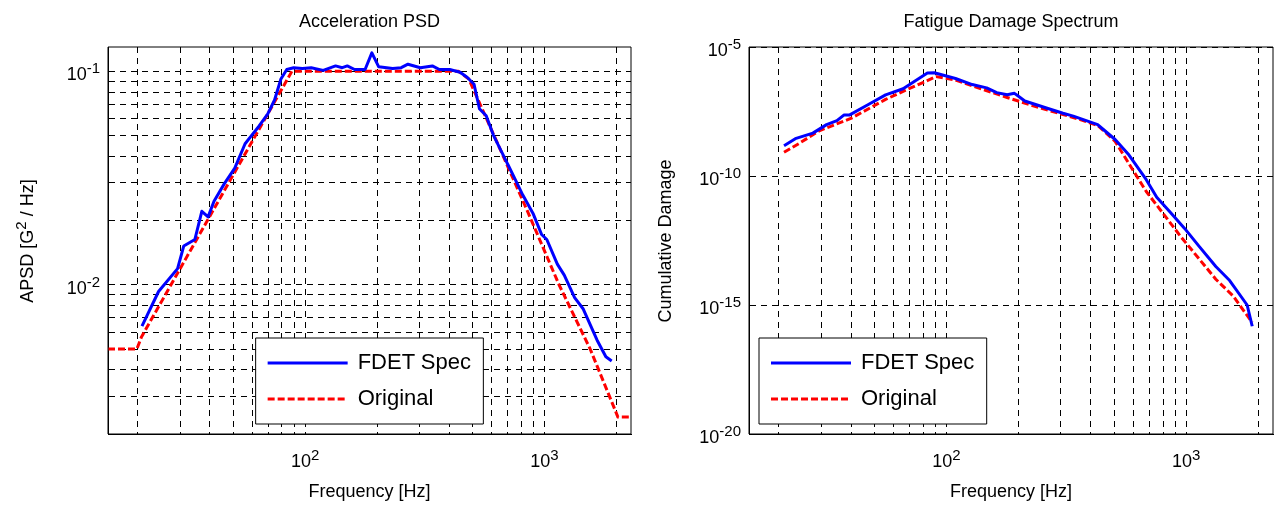 This screenshot has width=1283, height=519. Describe the element at coordinates (369, 21) in the screenshot. I see `chart-title: Acceleration PSD` at that location.